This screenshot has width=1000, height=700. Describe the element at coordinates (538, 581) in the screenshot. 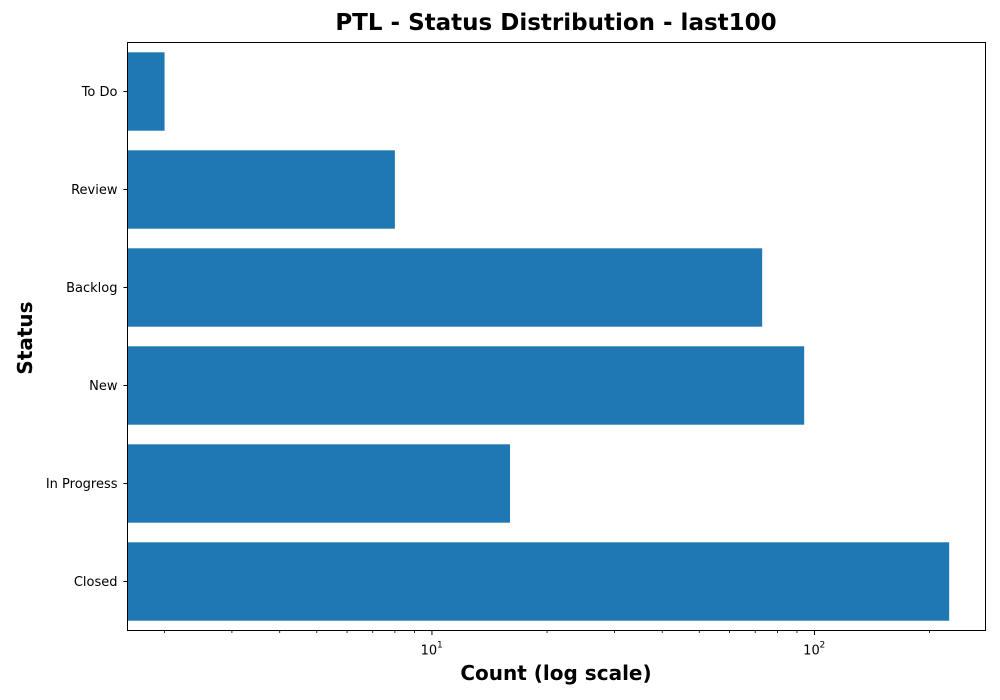

I see `bar-closed` at that location.